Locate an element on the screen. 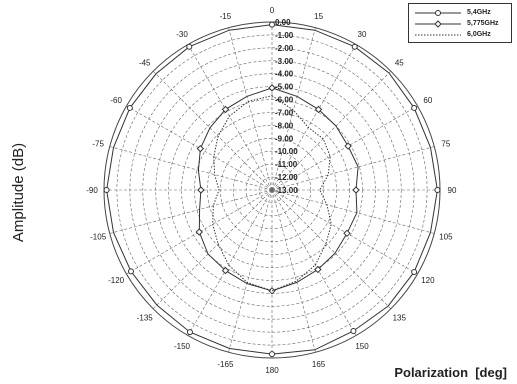 The width and height of the screenshot is (517, 384). angle-tick-label: 30 is located at coordinates (362, 34).